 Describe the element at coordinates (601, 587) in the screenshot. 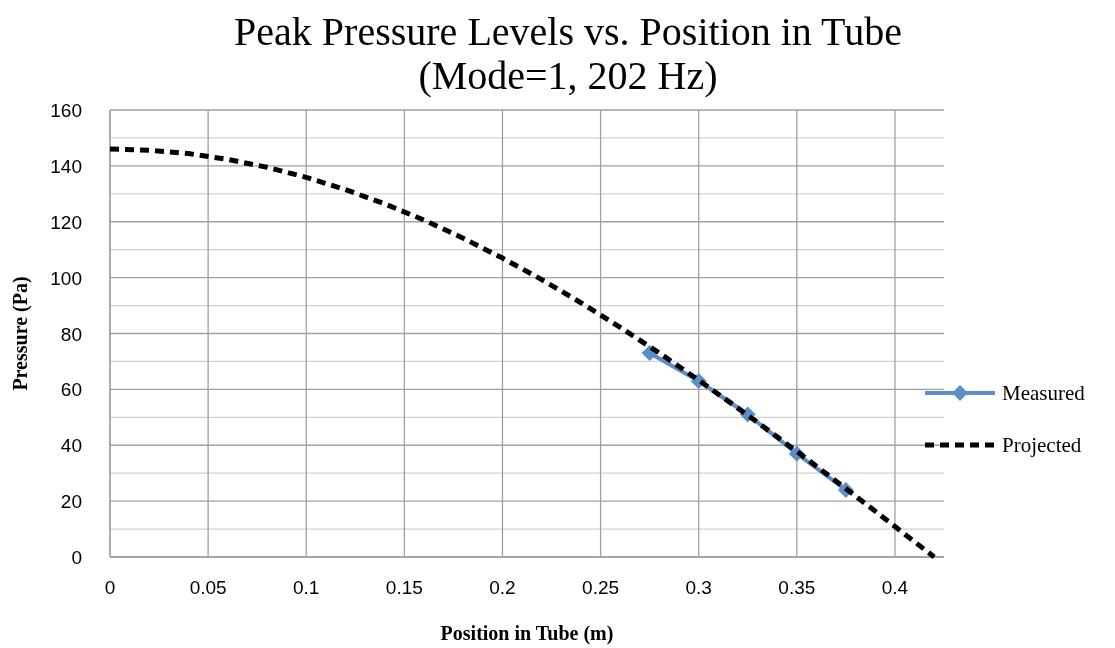

I see `x-tick-label: 0.25` at that location.